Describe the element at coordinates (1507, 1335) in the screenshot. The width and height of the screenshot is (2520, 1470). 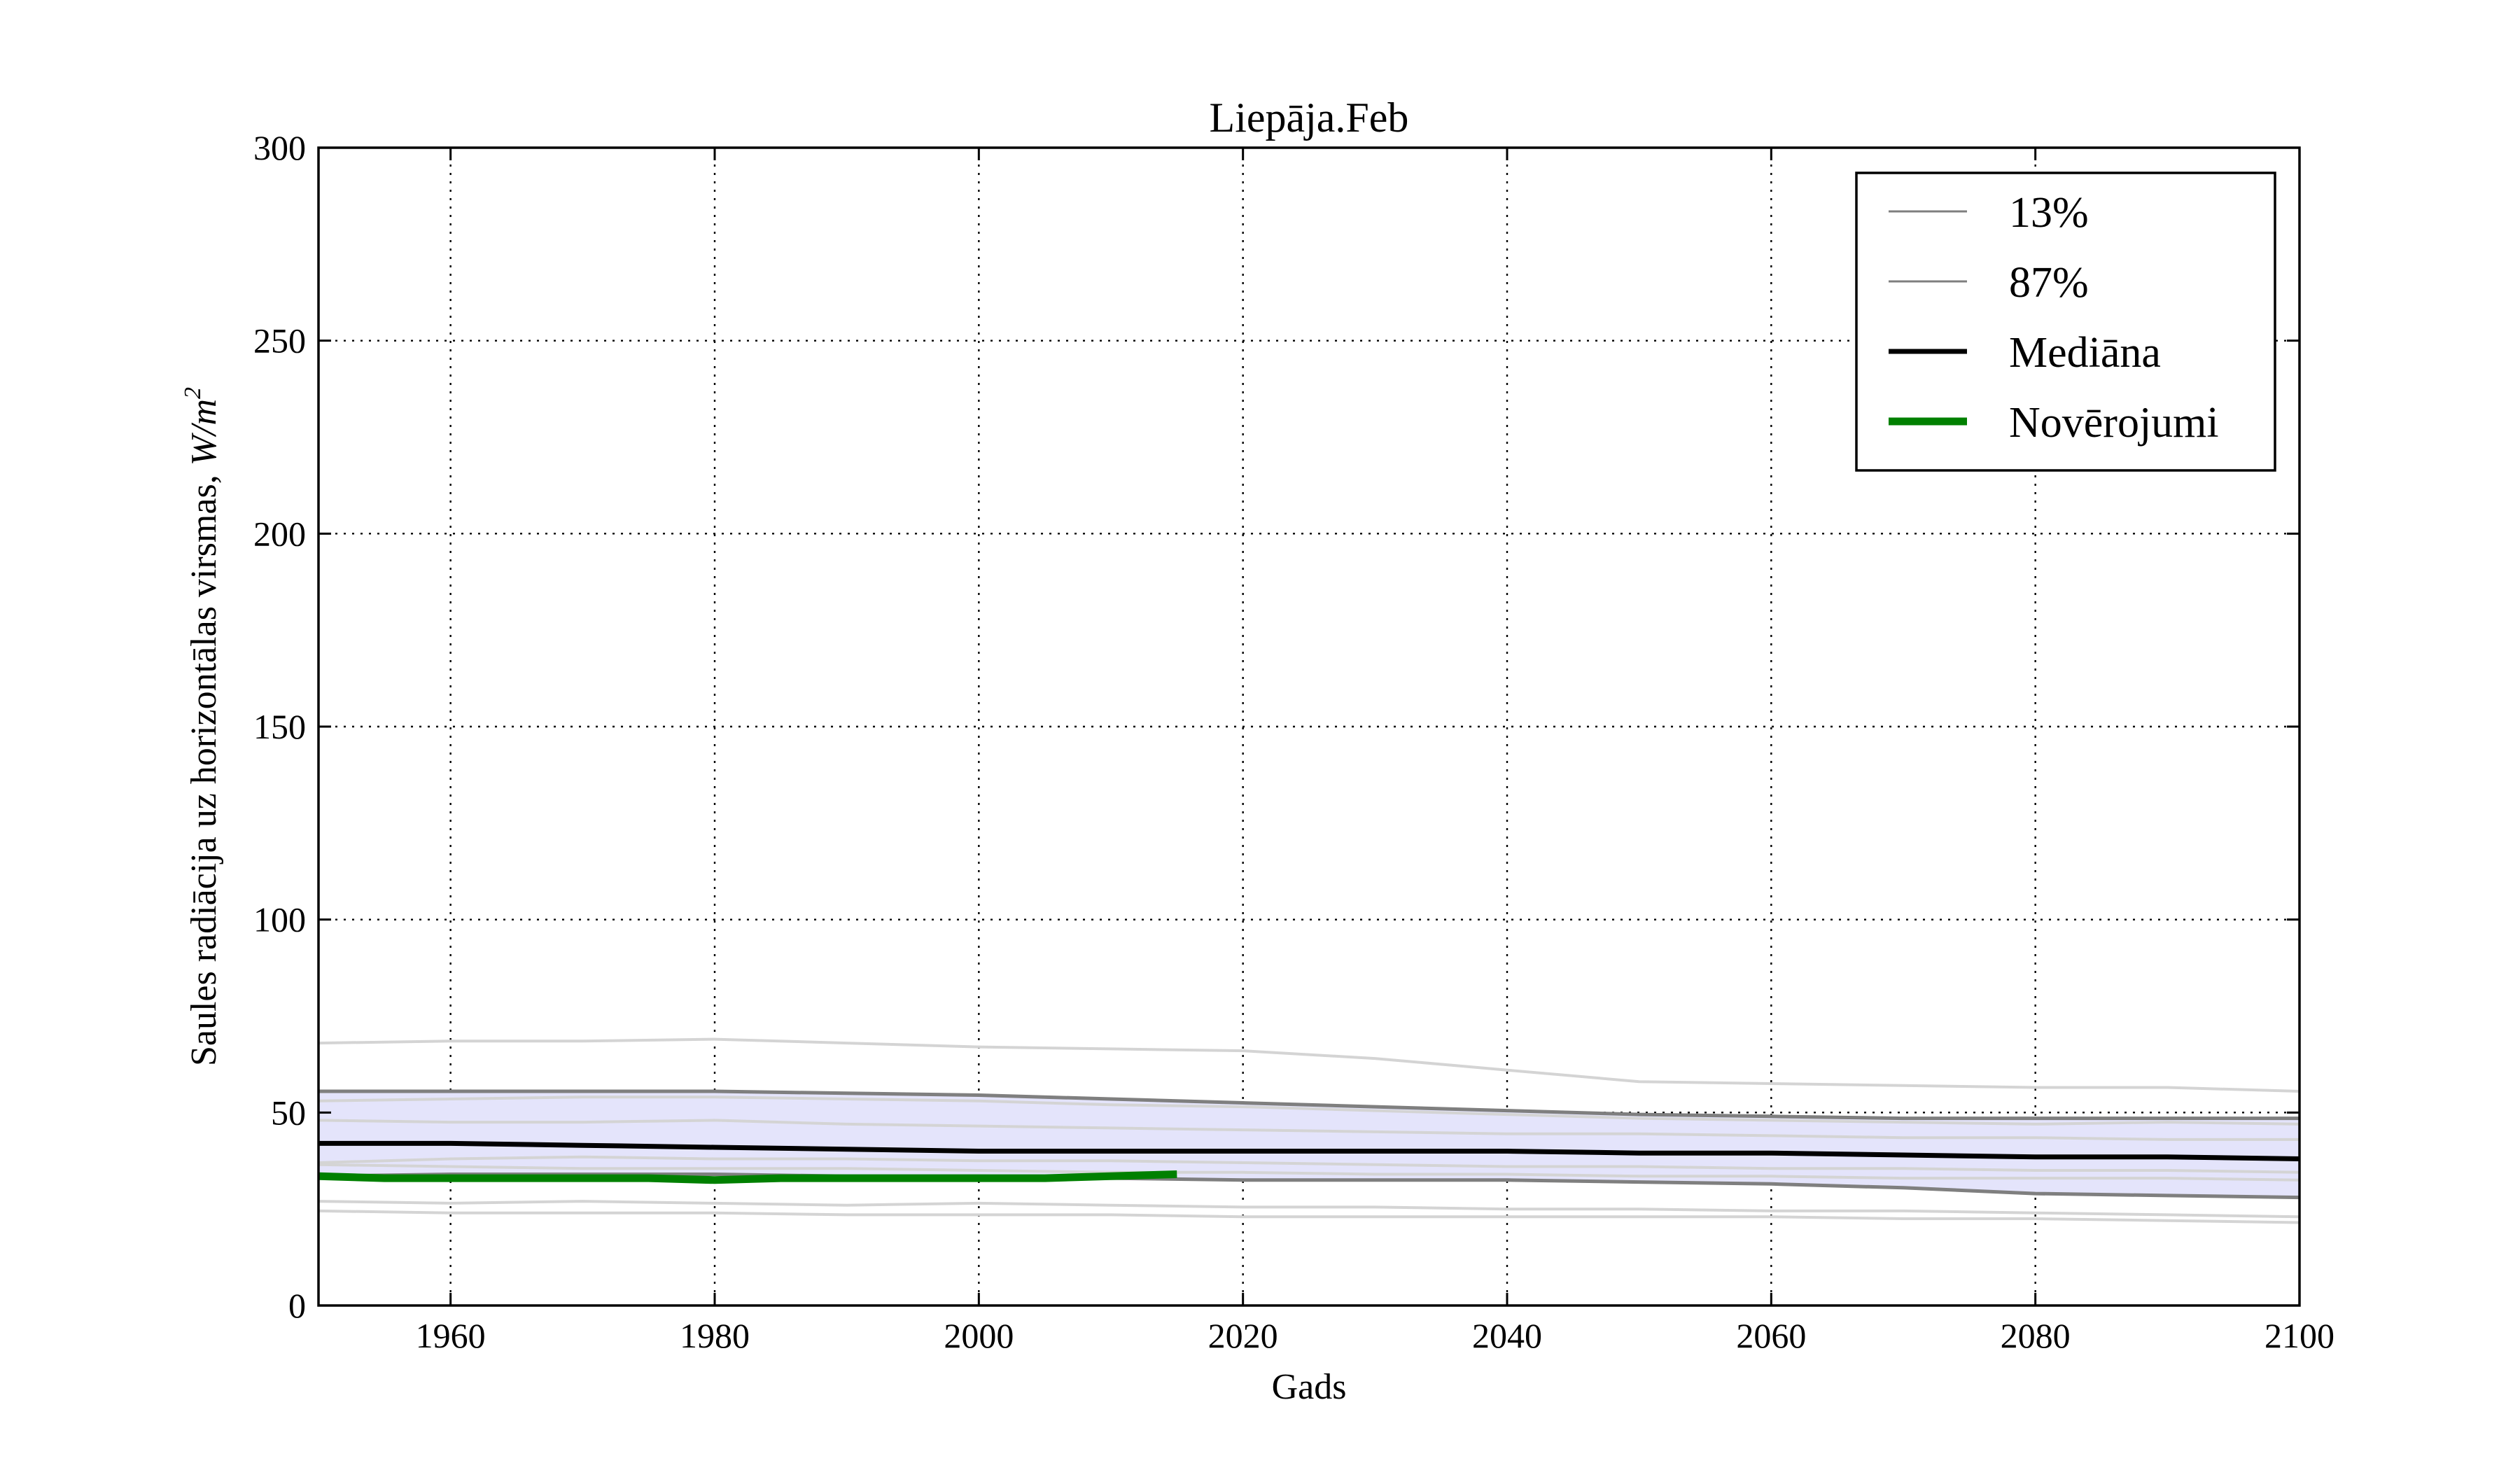
I see `x-tick-label: 2040` at that location.